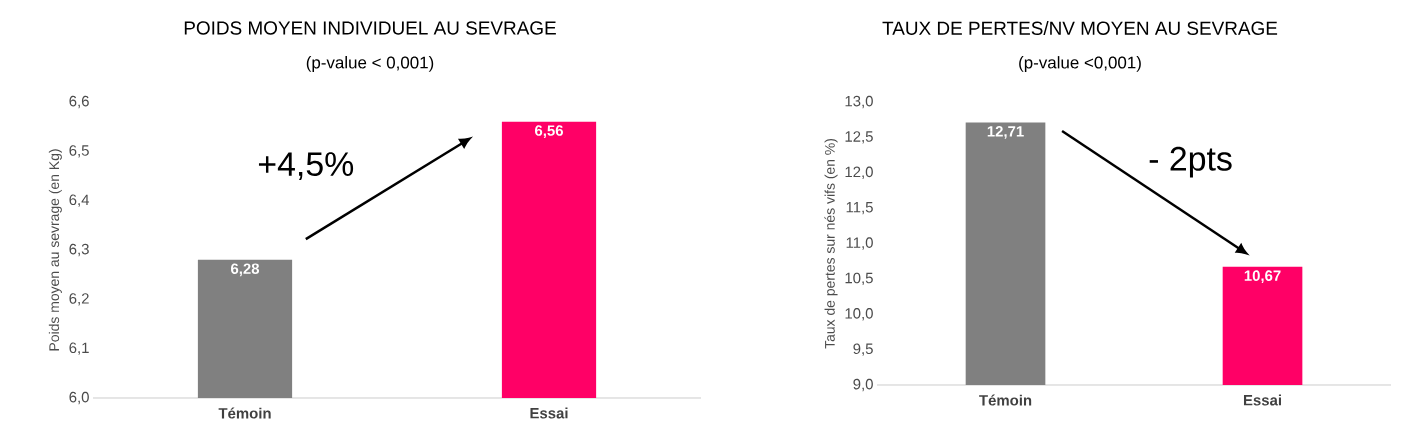 Image resolution: width=1402 pixels, height=440 pixels. Describe the element at coordinates (55, 250) in the screenshot. I see `y-axis-title: Poids moyen au sevrage (en Kg)` at that location.